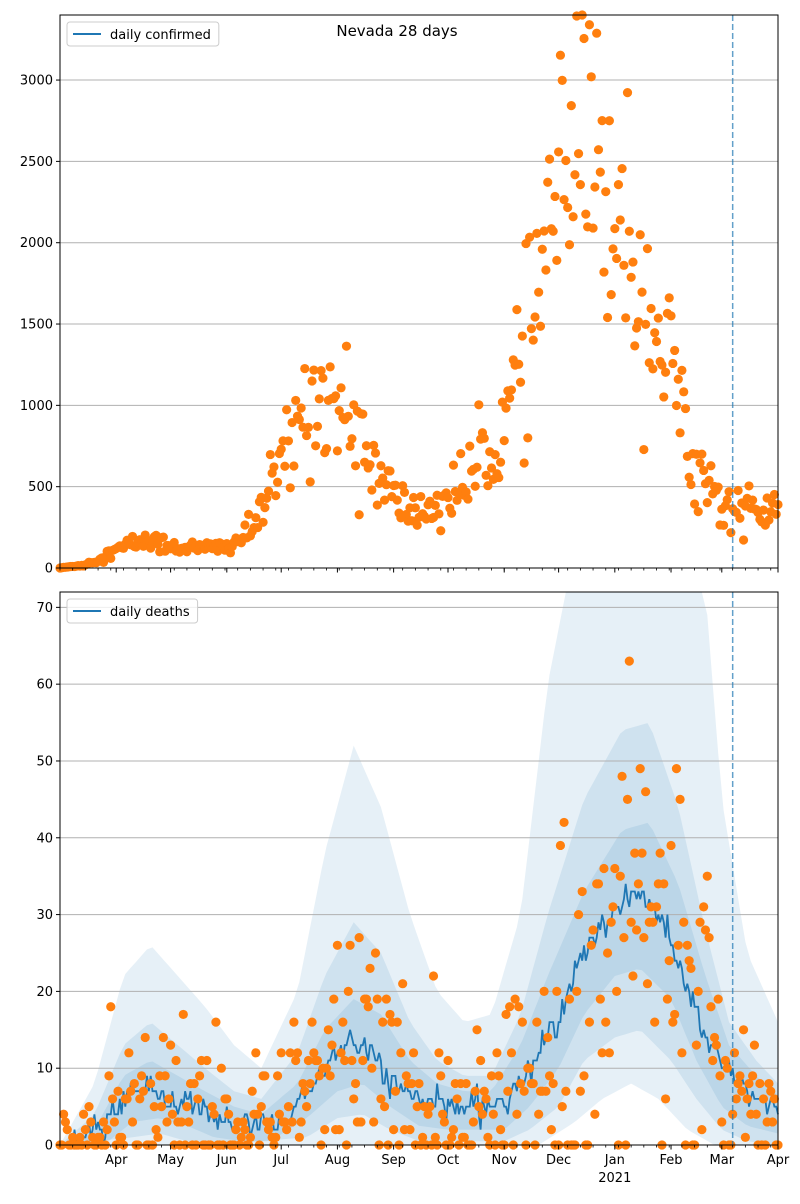  Describe the element at coordinates (44, 915) in the screenshot. I see `y-tick-label: 30` at that location.